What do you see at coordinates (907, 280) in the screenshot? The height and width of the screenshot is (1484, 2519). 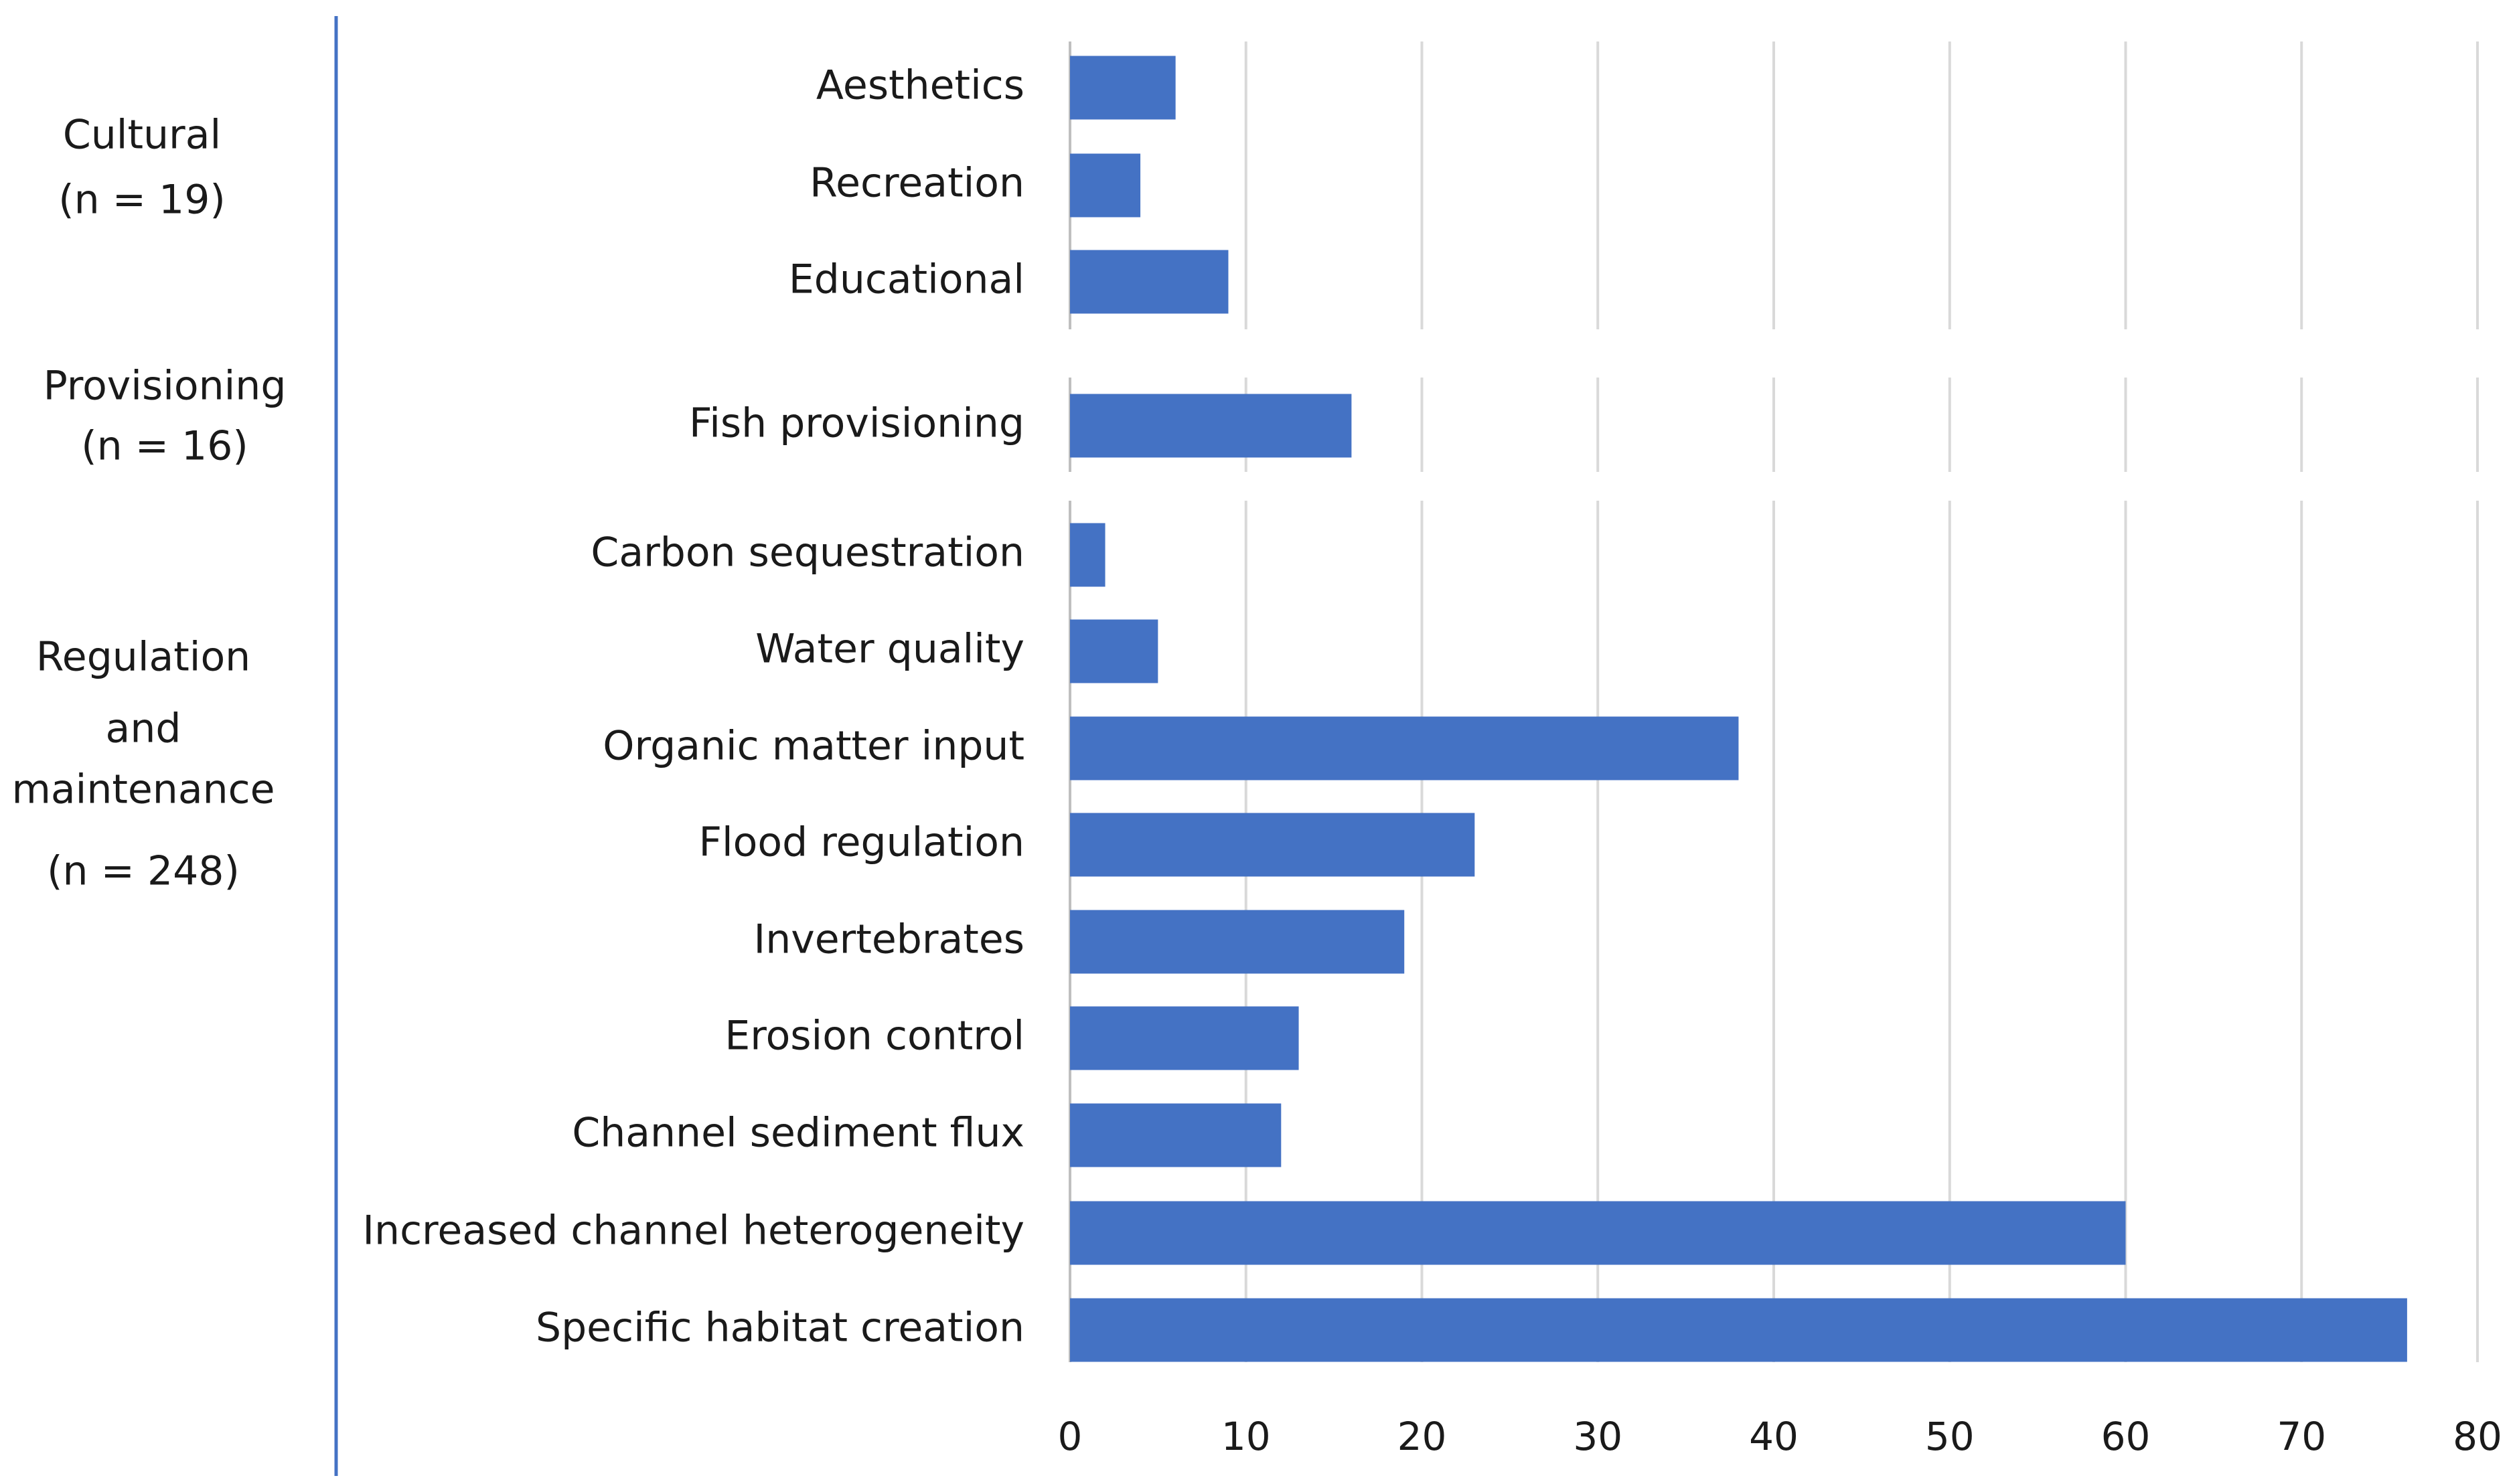 I see `category-label: Educational` at bounding box center [907, 280].